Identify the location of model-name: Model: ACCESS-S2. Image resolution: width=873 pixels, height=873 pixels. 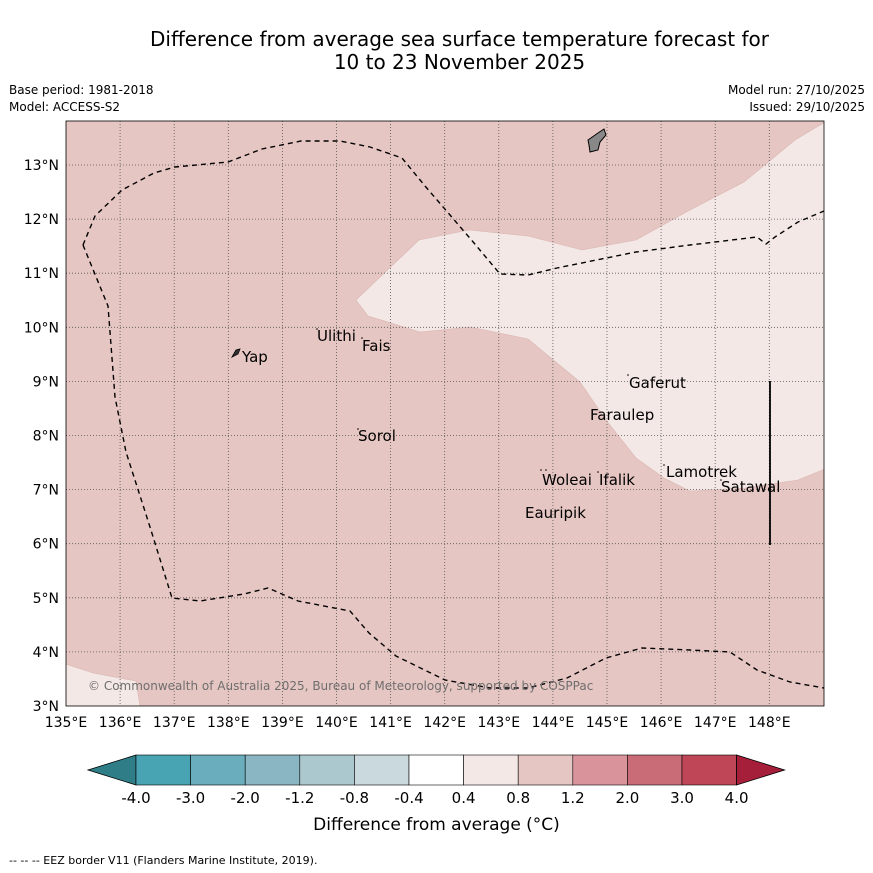
(65, 107).